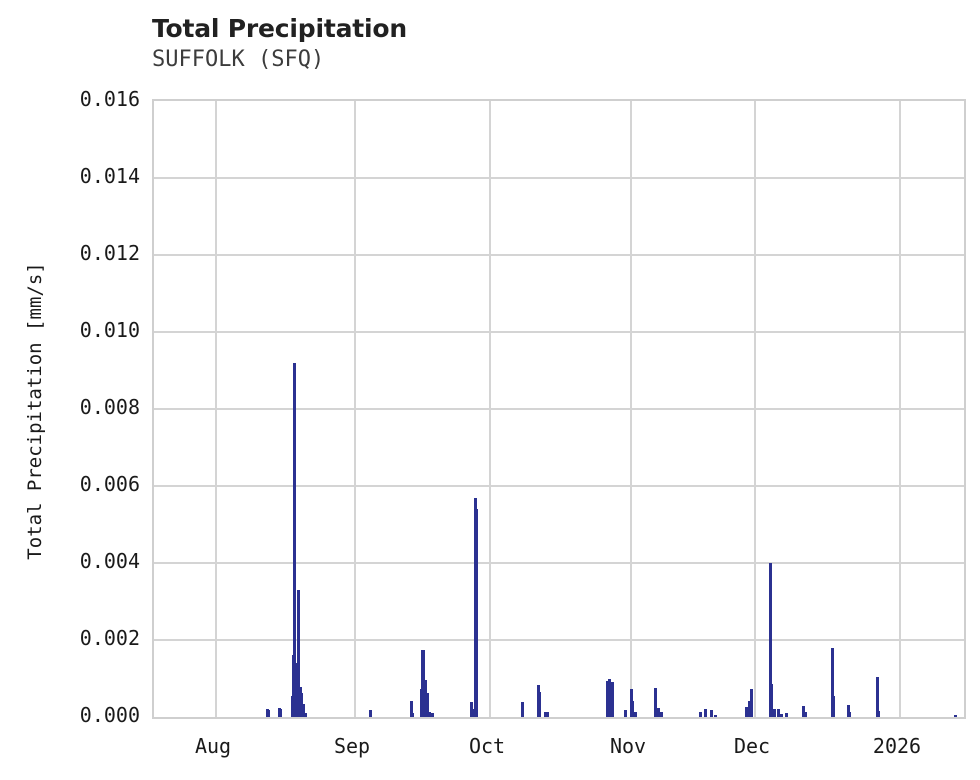 The height and width of the screenshot is (780, 980). Describe the element at coordinates (502, 44) in the screenshot. I see `title-block: Total Precipitation SUFFOLK (SFQ)` at that location.